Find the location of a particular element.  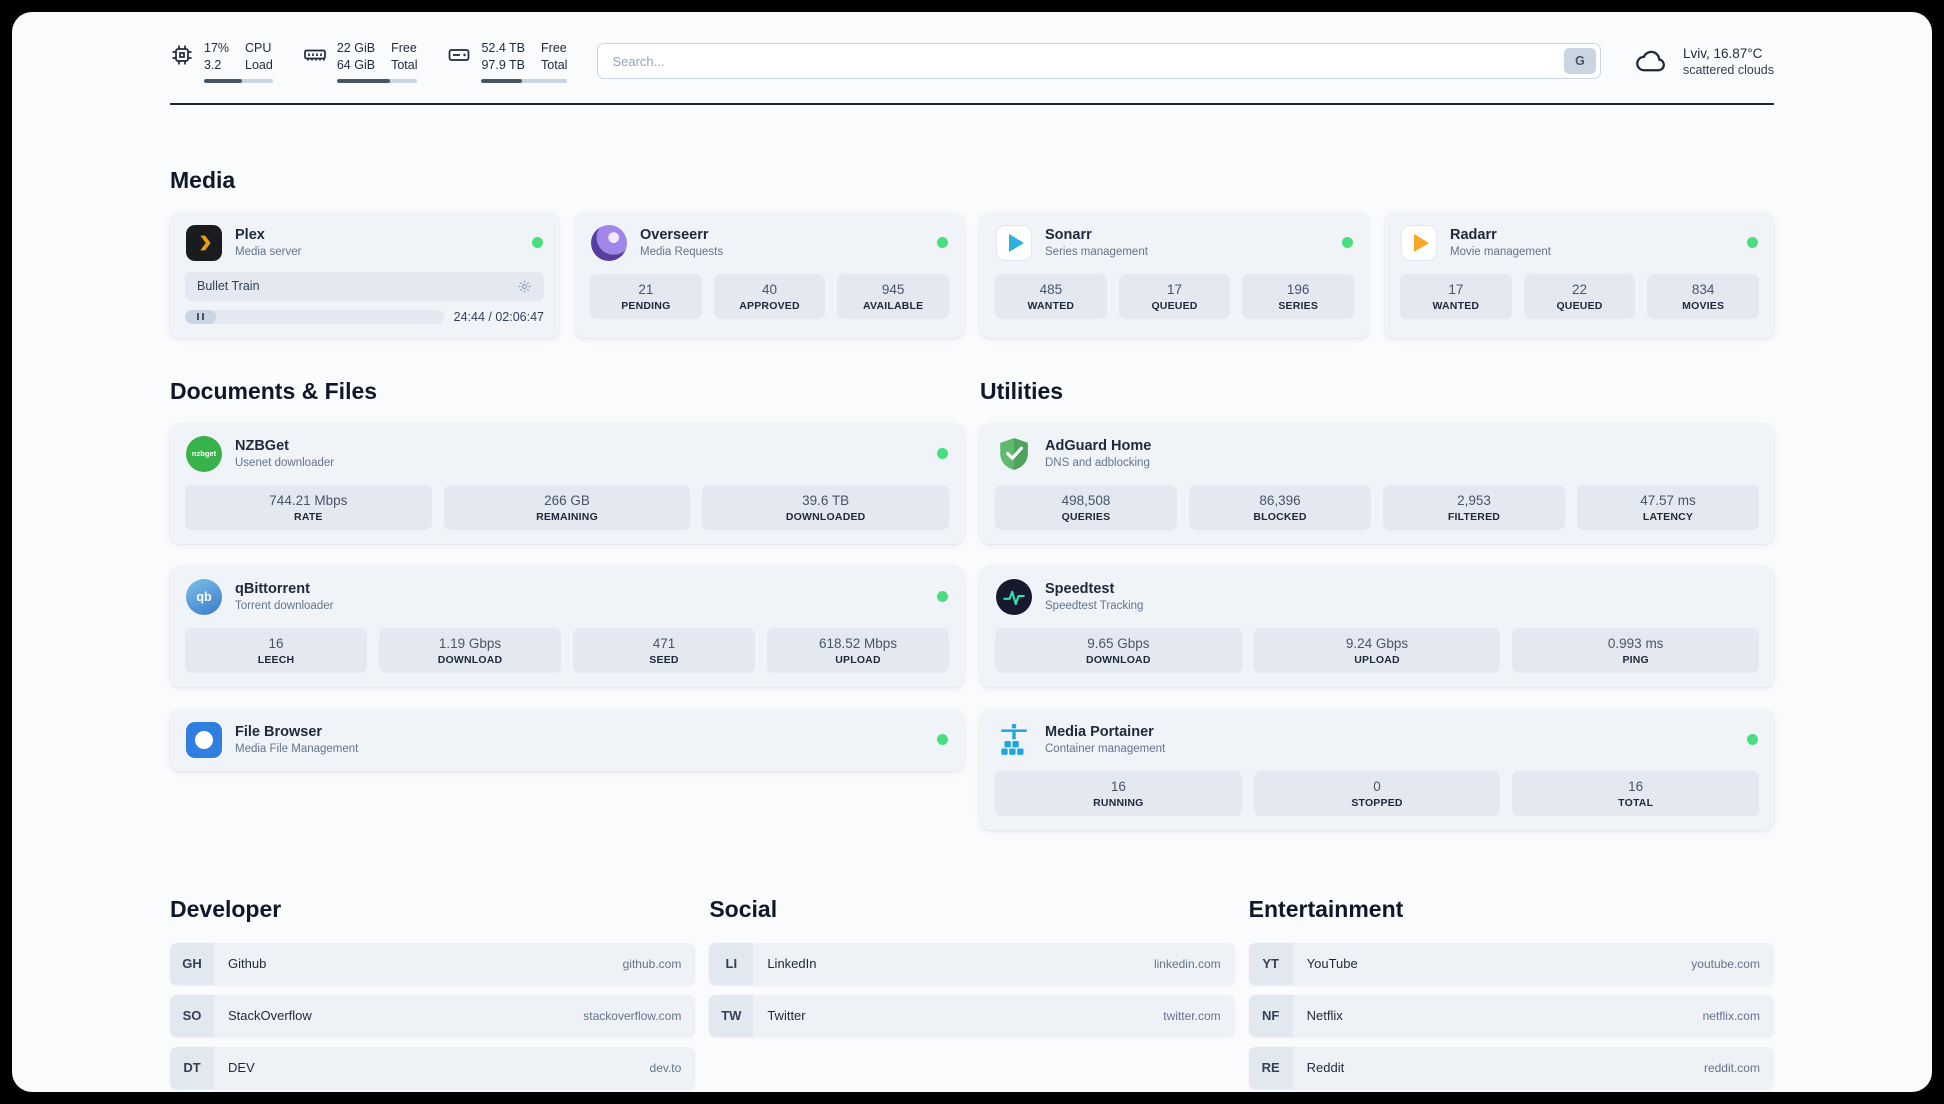

stat-box: 16 TOTAL is located at coordinates (1636, 793).